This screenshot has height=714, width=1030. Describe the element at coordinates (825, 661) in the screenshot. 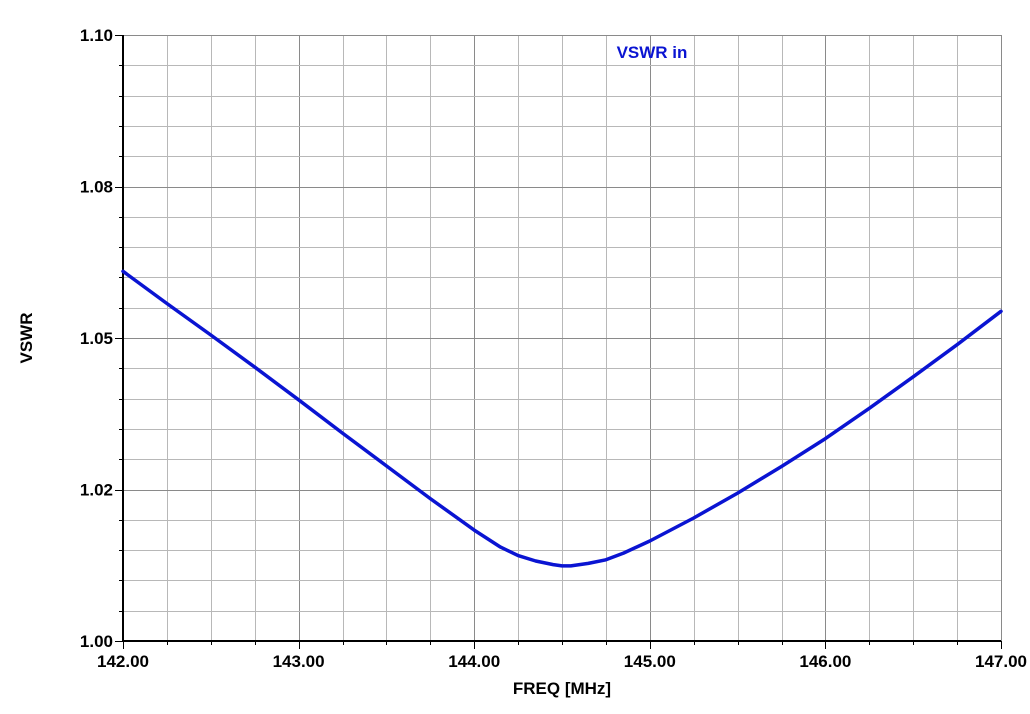

I see `x-tick-label: 146.00` at that location.